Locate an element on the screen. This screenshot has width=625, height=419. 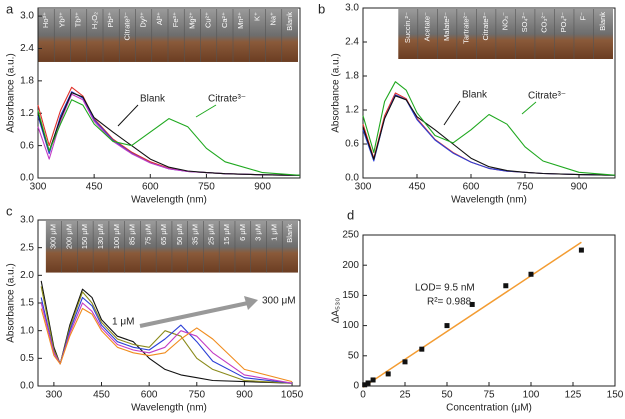
panel-tag: b is located at coordinates (321, 8).